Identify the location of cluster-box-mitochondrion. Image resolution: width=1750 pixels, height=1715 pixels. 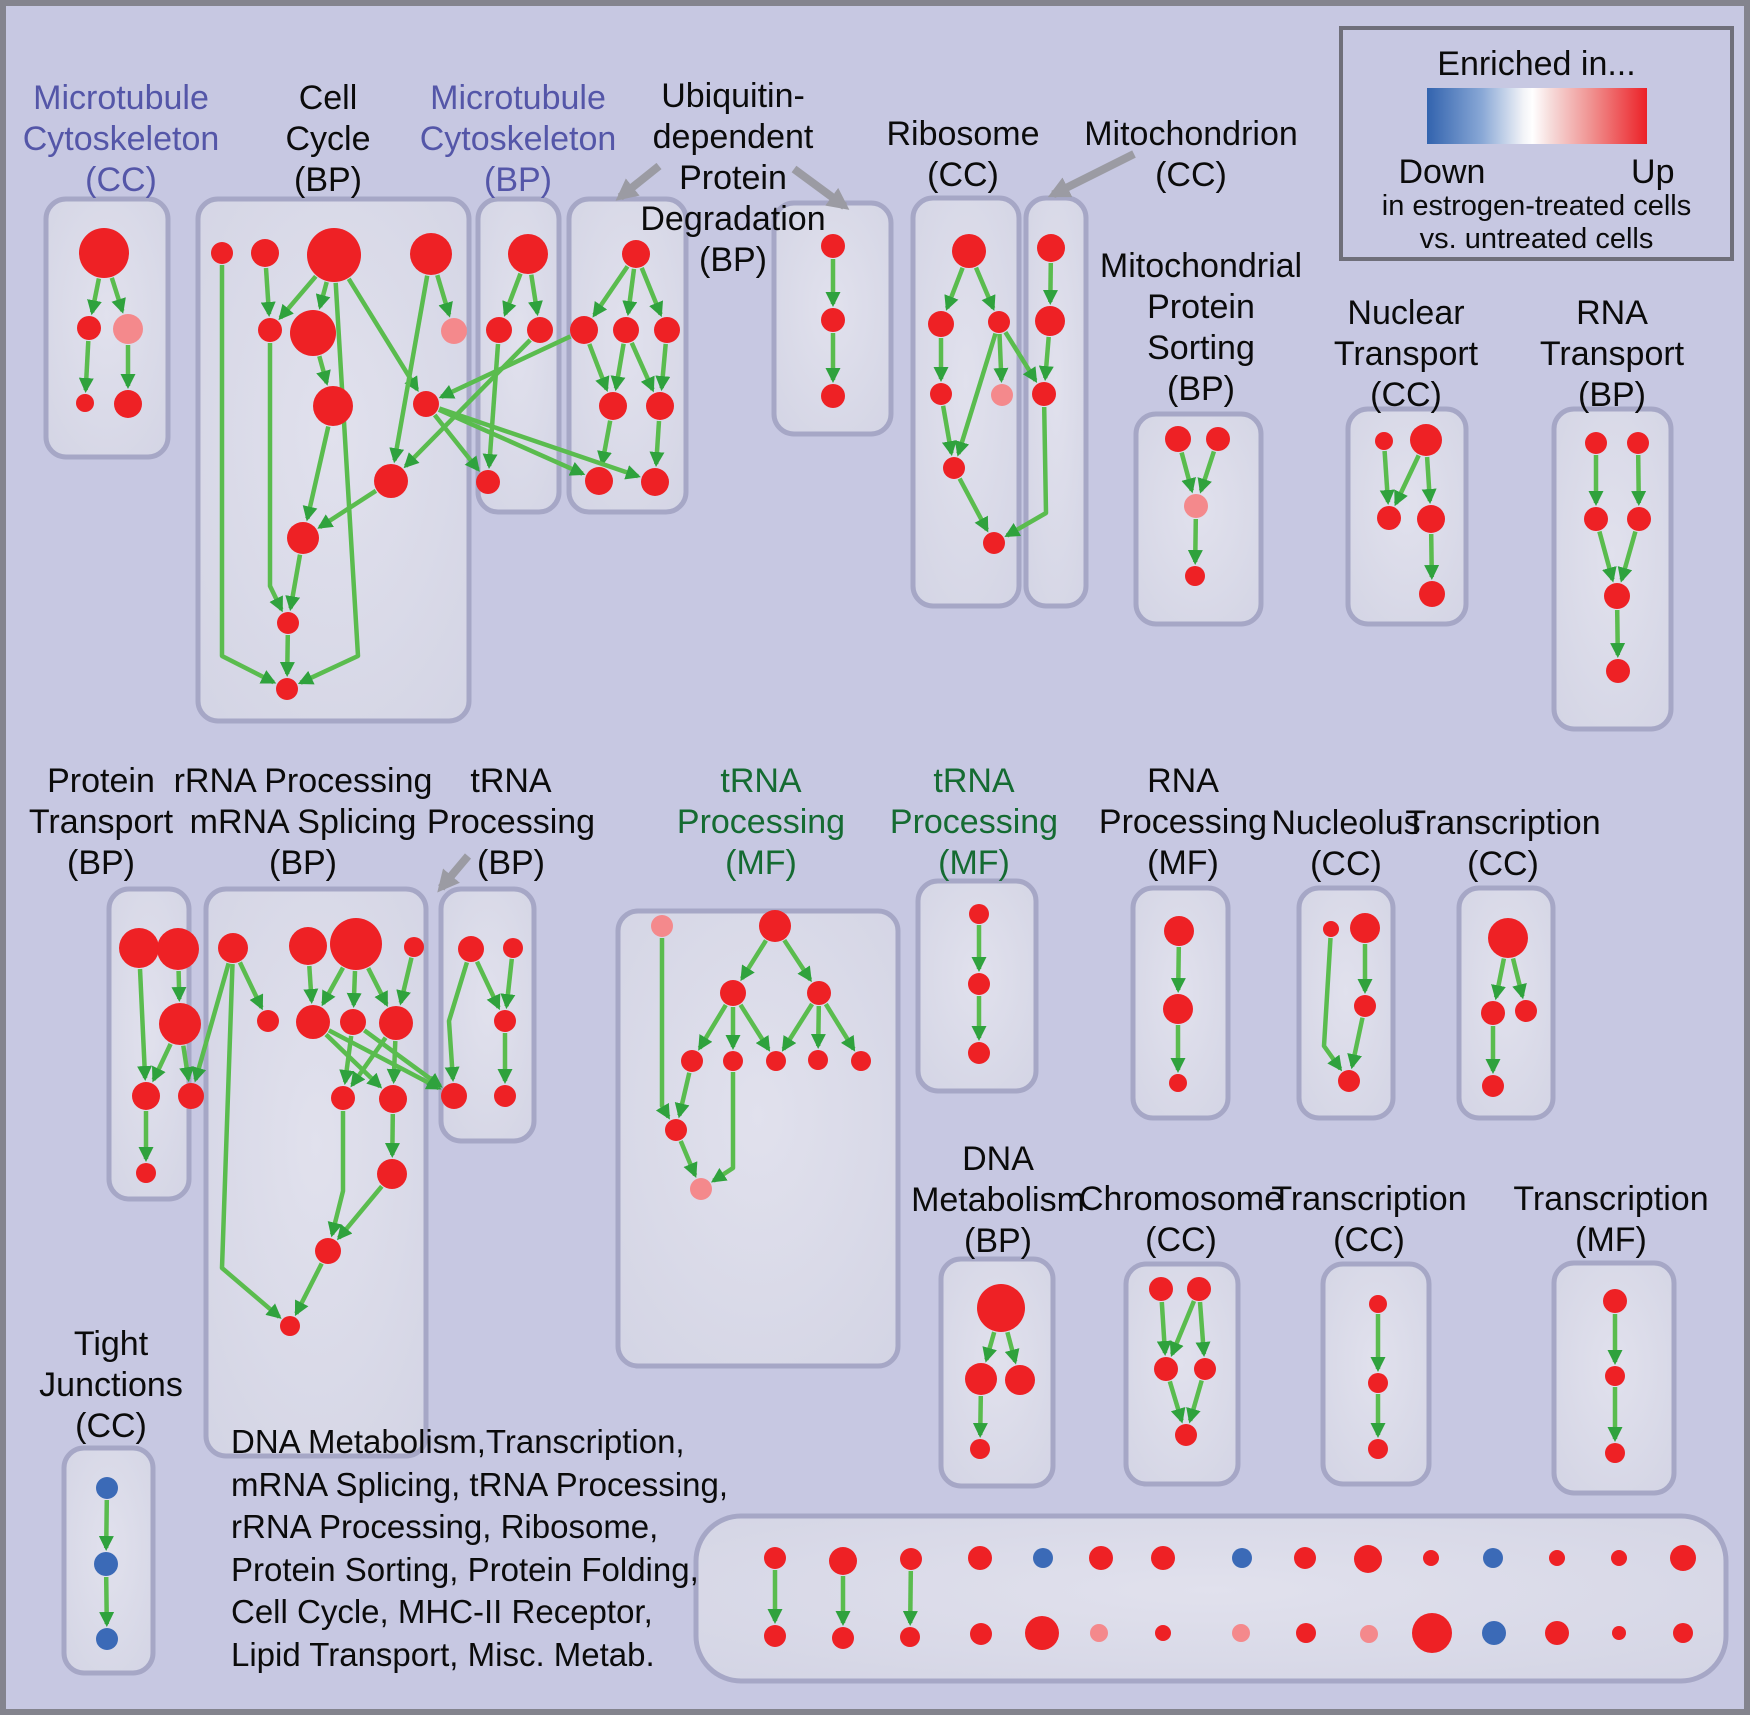
(1056, 402).